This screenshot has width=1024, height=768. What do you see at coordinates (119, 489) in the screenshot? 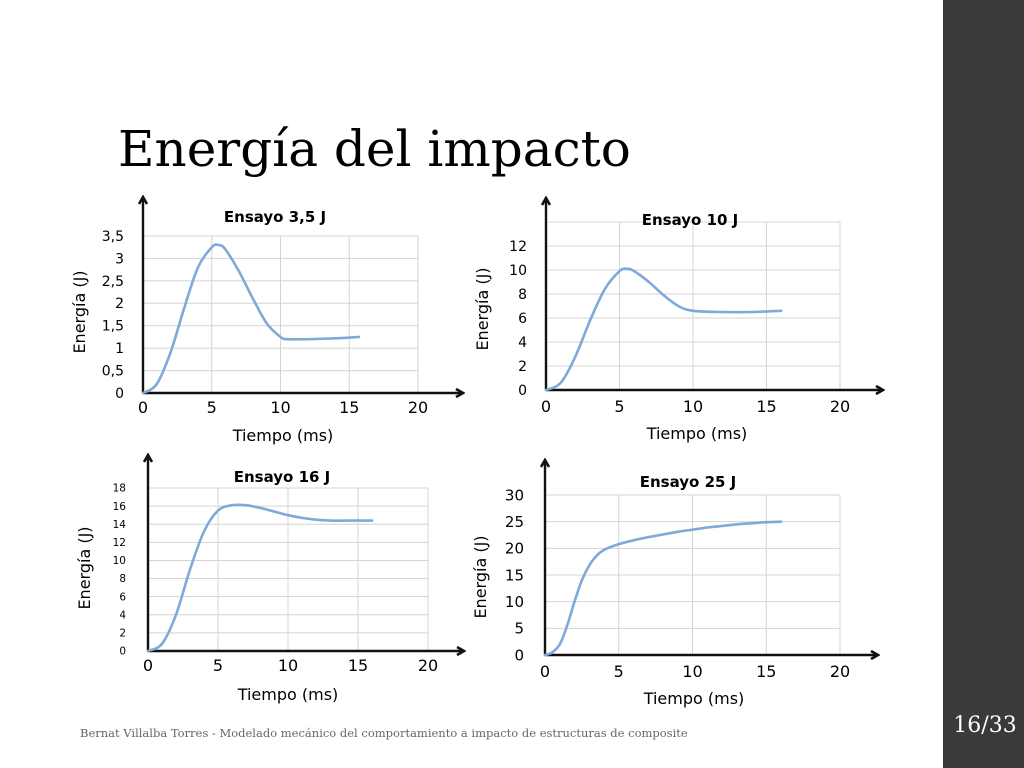
I see `y-tick-label: 18` at bounding box center [119, 489].